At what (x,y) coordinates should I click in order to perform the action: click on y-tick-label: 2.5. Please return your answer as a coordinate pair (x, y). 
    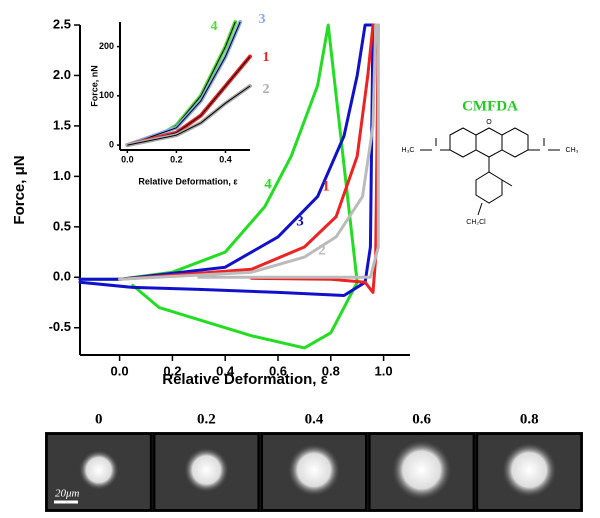
    Looking at the image, I should click on (62, 23).